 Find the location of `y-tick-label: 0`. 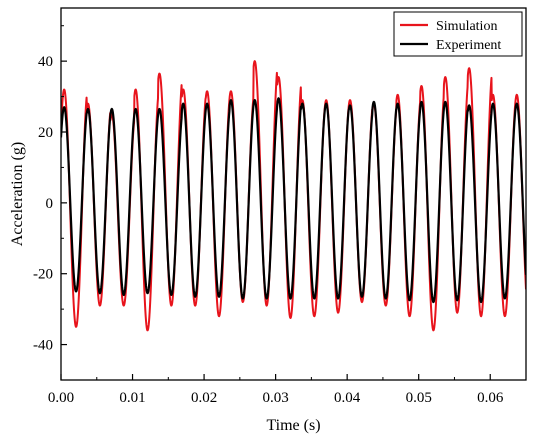

y-tick-label: 0 is located at coordinates (50, 204).